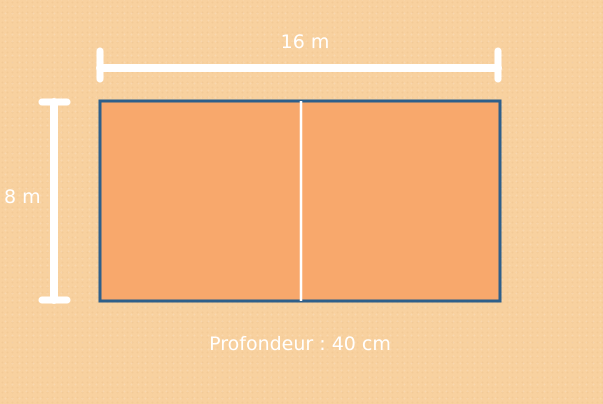  I want to click on depth-label: Profondeur : 40 cm, so click(300, 344).